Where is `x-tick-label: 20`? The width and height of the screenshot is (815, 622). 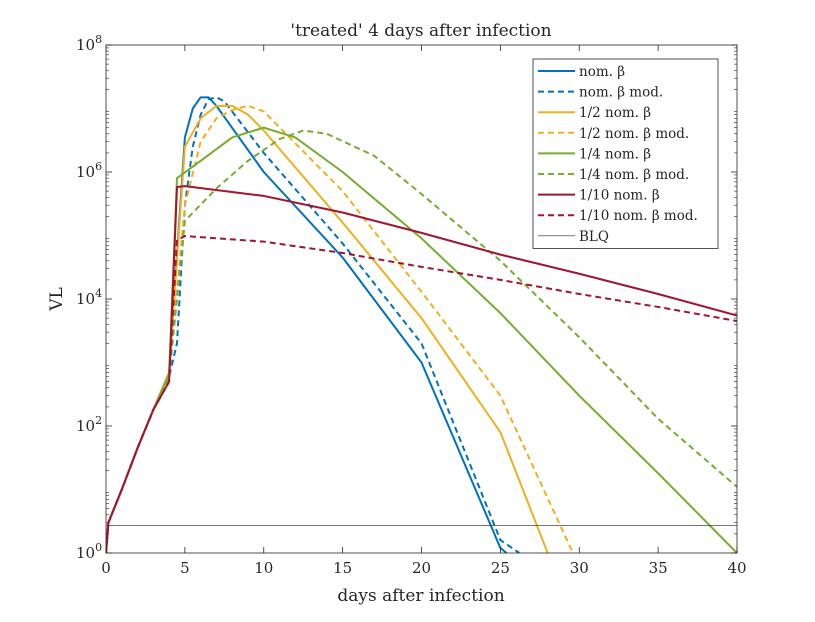 x-tick-label: 20 is located at coordinates (421, 568).